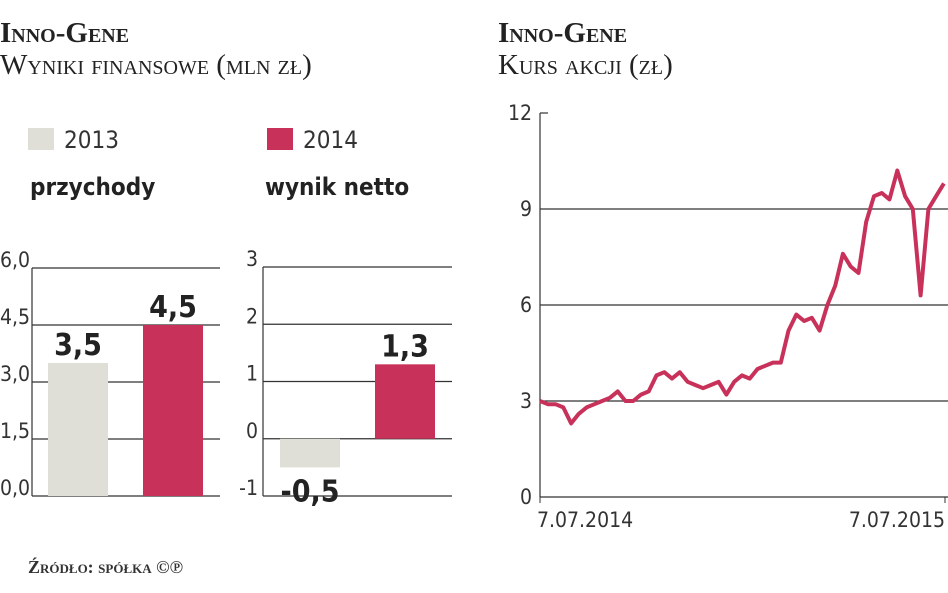  What do you see at coordinates (520, 113) in the screenshot?
I see `y-tick-label: 12` at bounding box center [520, 113].